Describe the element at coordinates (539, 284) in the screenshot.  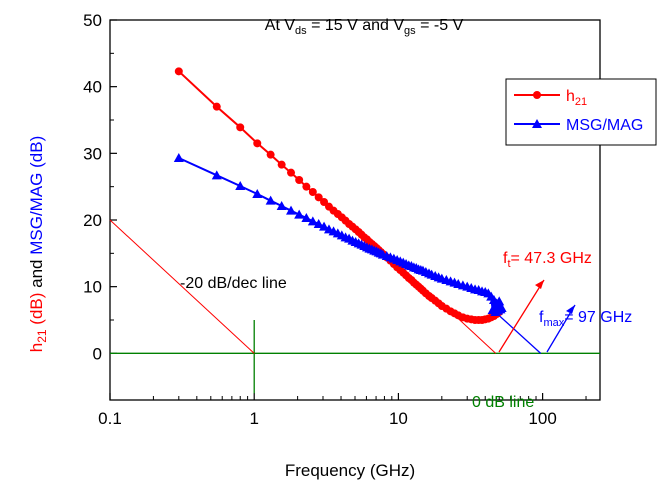
I see `ft-arrow-head` at that location.